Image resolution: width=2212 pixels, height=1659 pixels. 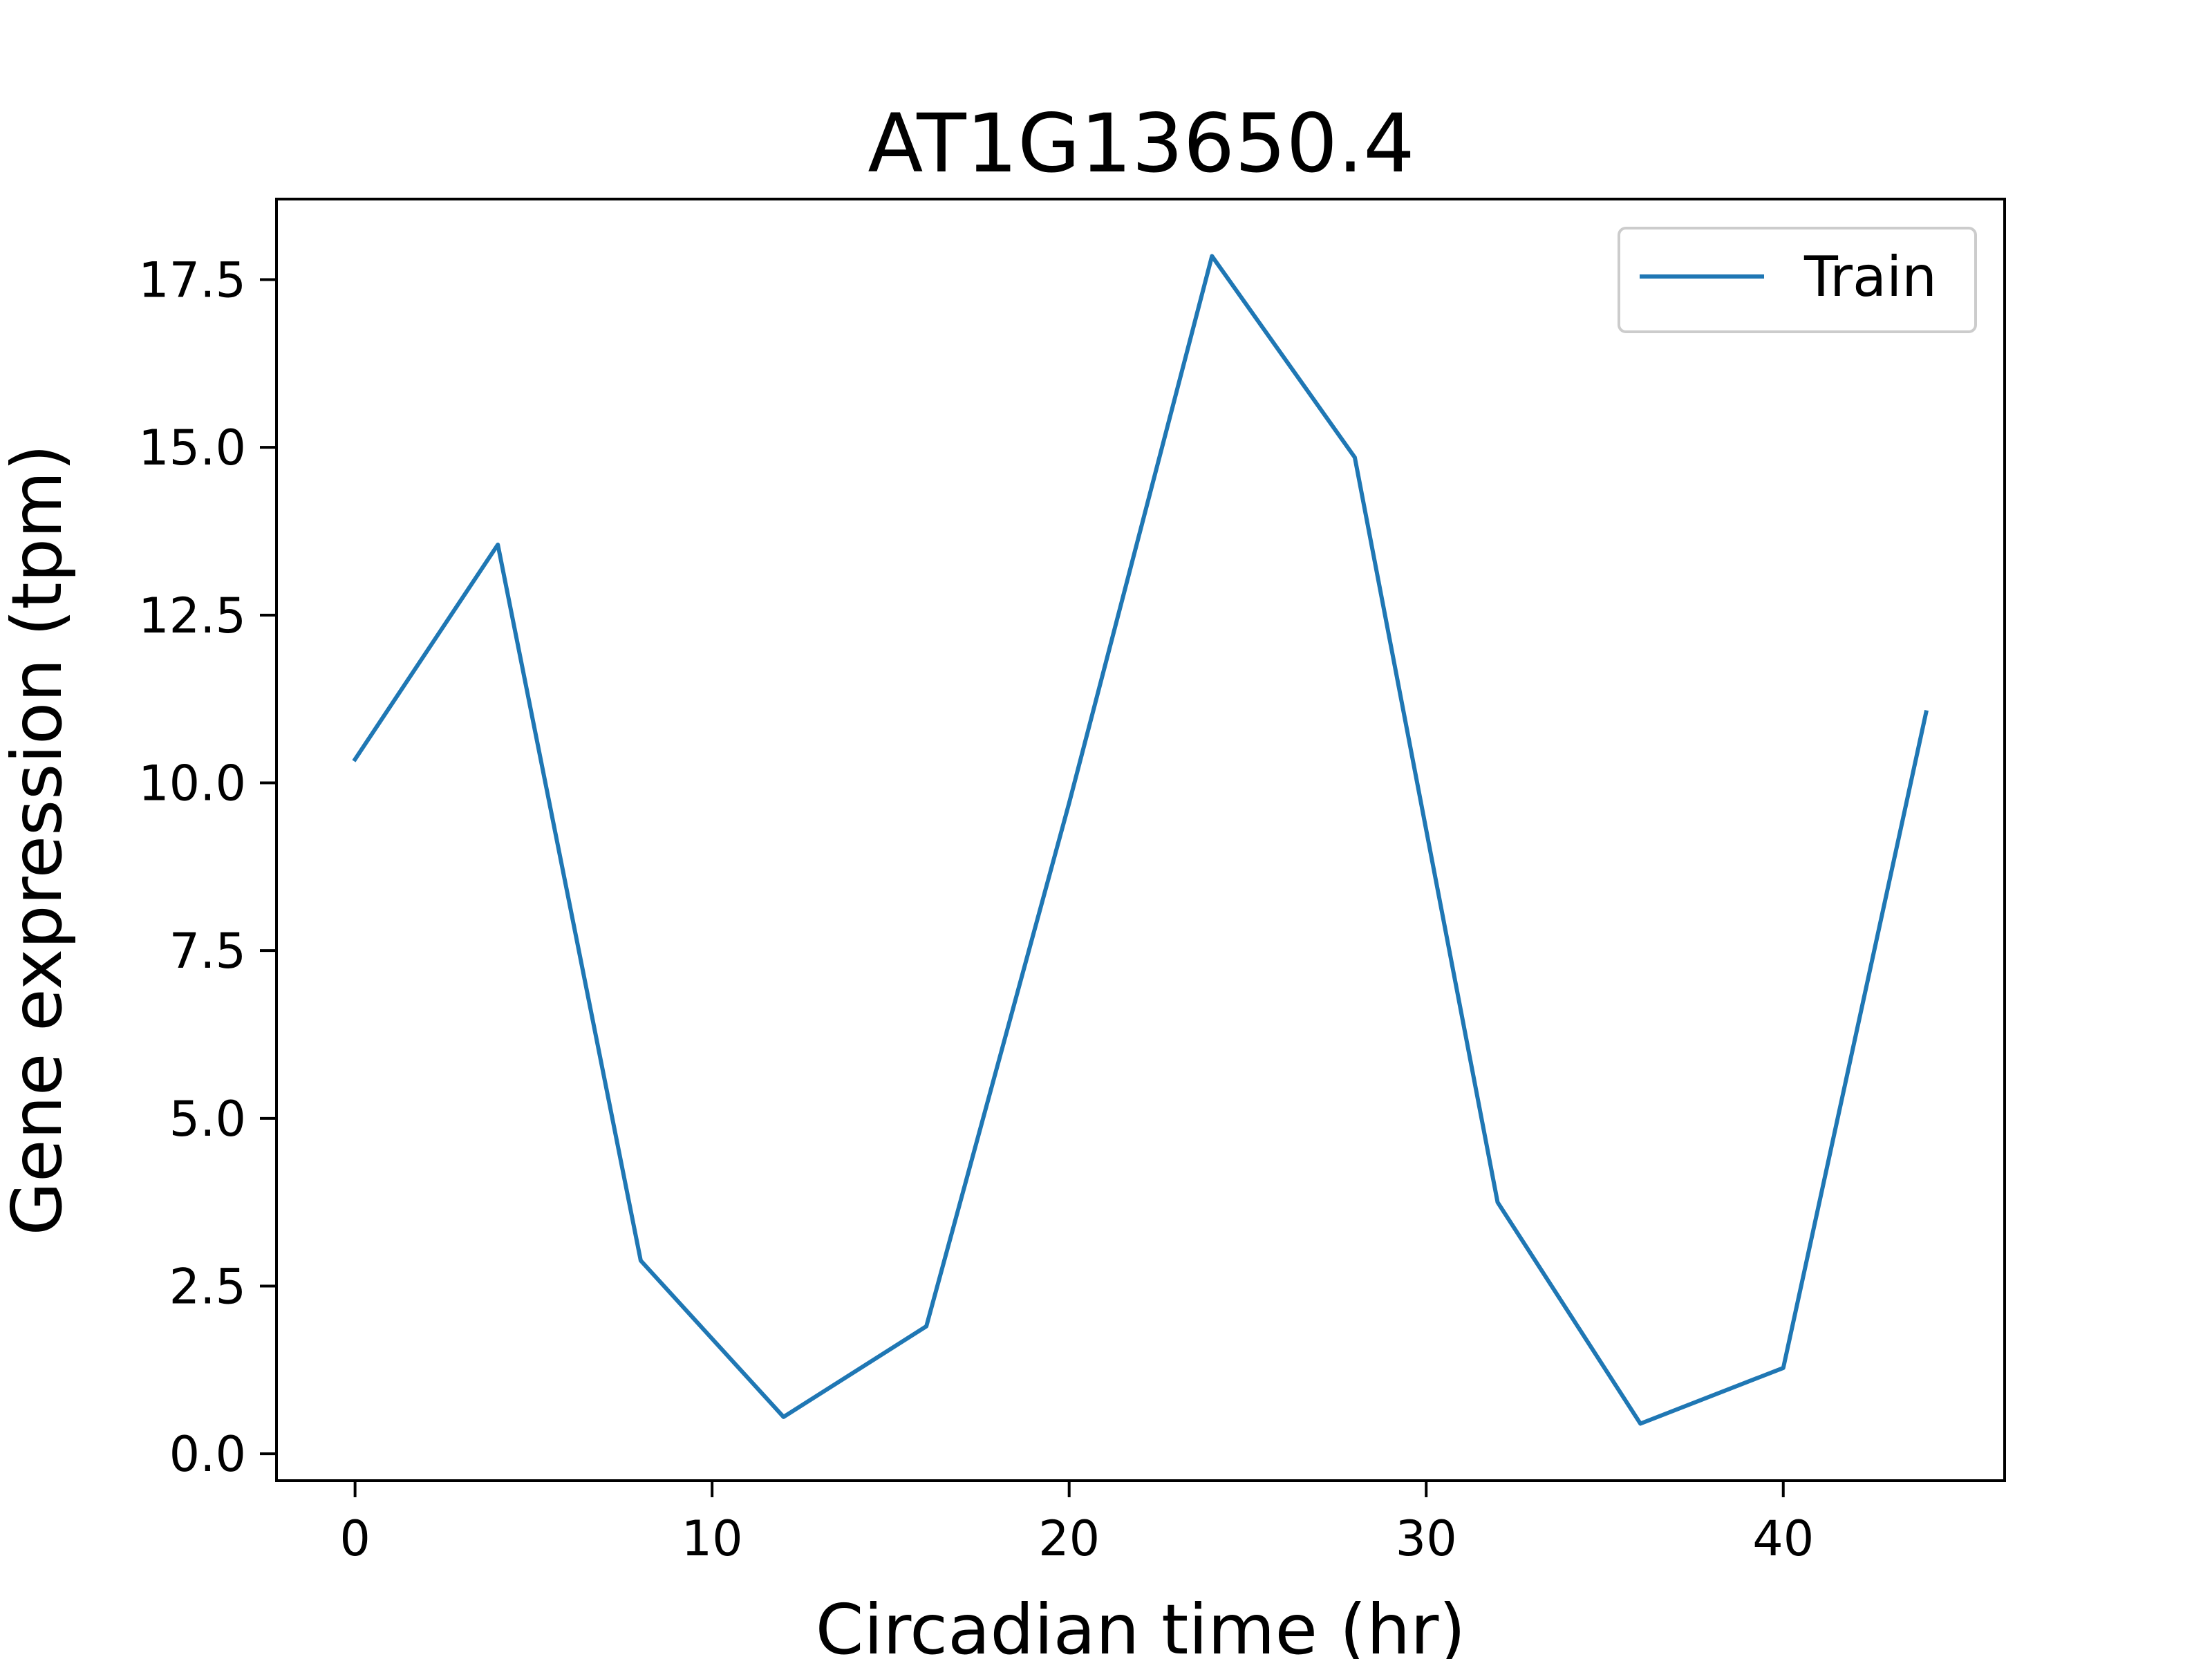 I want to click on y-tick-label: 0.0, so click(x=208, y=1455).